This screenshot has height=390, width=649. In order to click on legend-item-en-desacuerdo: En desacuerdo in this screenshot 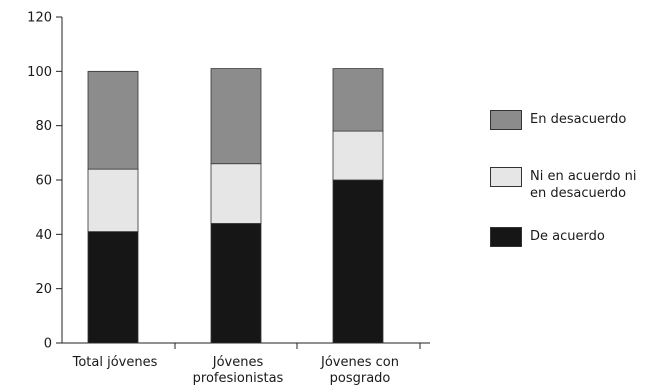, I will do `click(558, 120)`.